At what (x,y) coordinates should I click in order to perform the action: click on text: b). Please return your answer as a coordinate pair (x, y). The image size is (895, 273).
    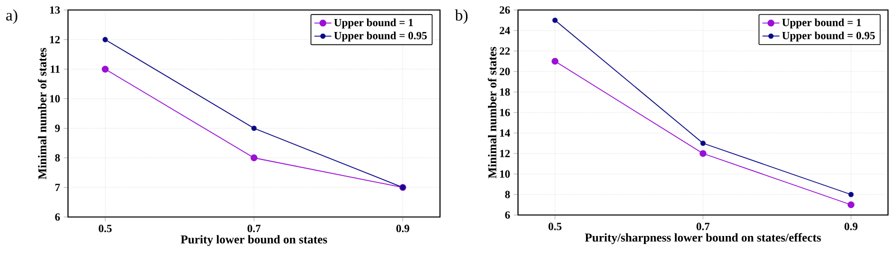
    Looking at the image, I should click on (461, 16).